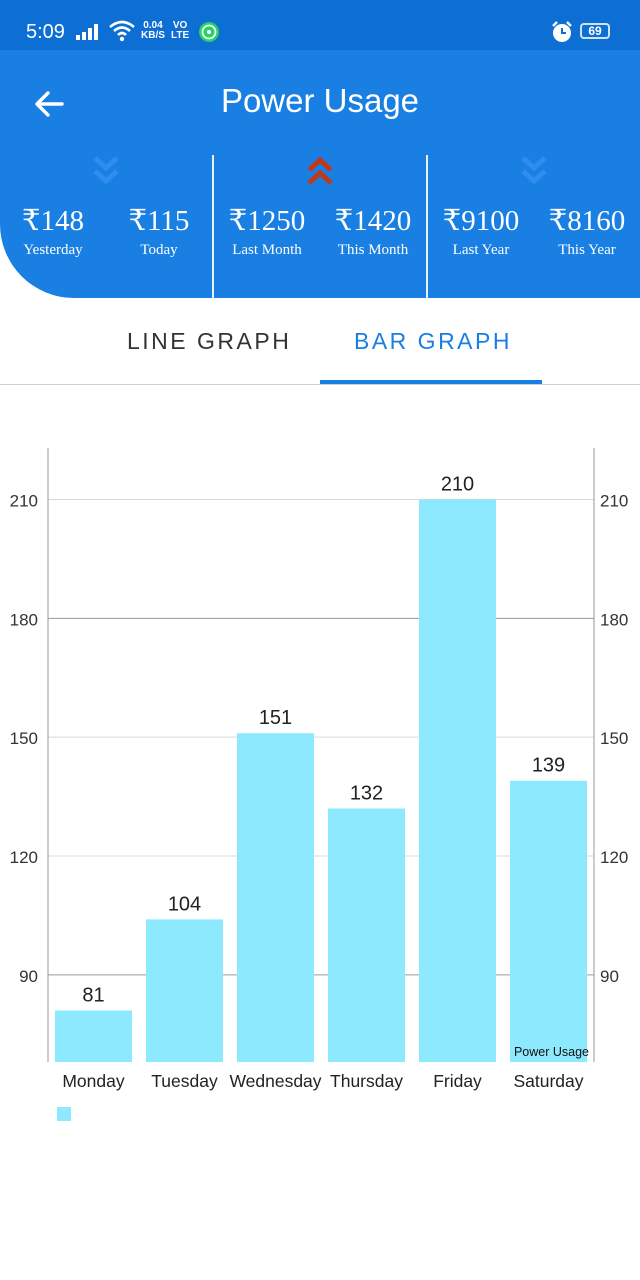 Image resolution: width=640 pixels, height=1280 pixels. What do you see at coordinates (153, 35) in the screenshot?
I see `net-speed-unit: KB/S` at bounding box center [153, 35].